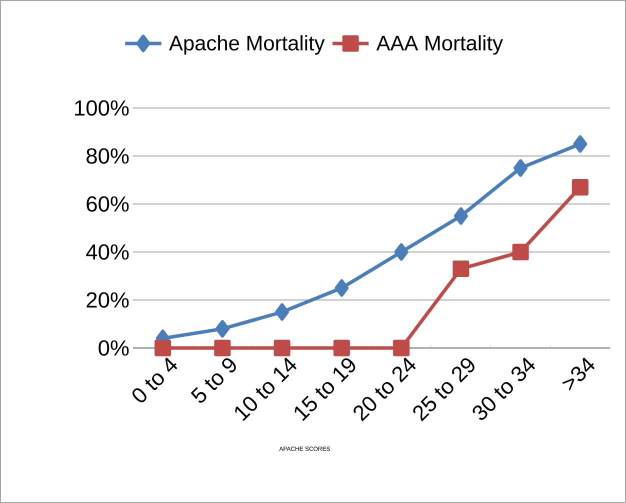 This screenshot has height=503, width=626. Describe the element at coordinates (107, 156) in the screenshot. I see `y-tick-label: 80%` at that location.